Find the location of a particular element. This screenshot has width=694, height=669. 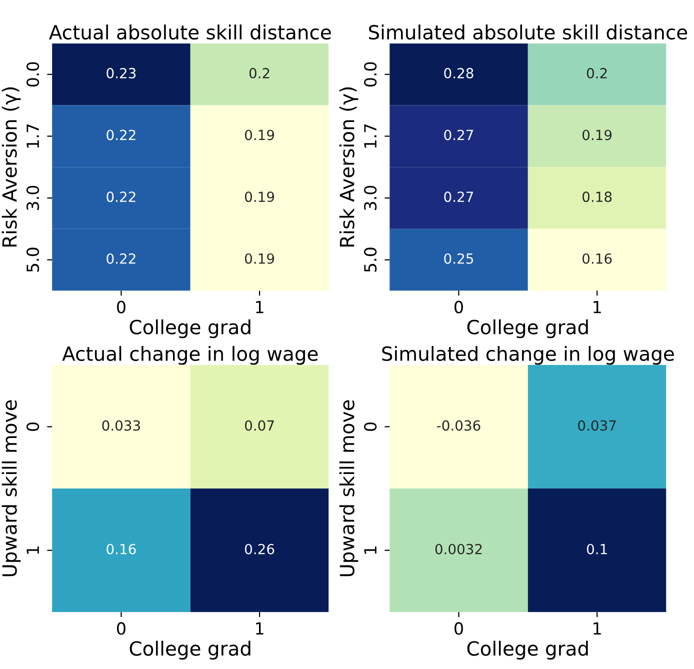

data-label: 0.033 is located at coordinates (121, 425).